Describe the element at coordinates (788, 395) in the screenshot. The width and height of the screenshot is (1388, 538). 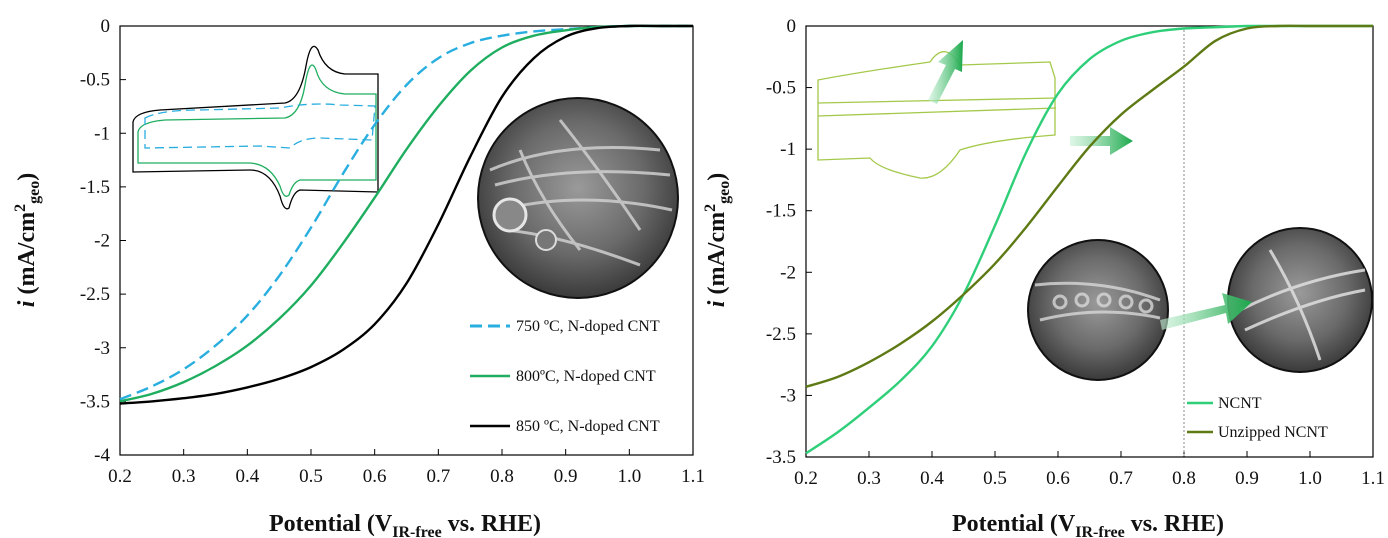
I see `right-y-tick-label: -3` at that location.